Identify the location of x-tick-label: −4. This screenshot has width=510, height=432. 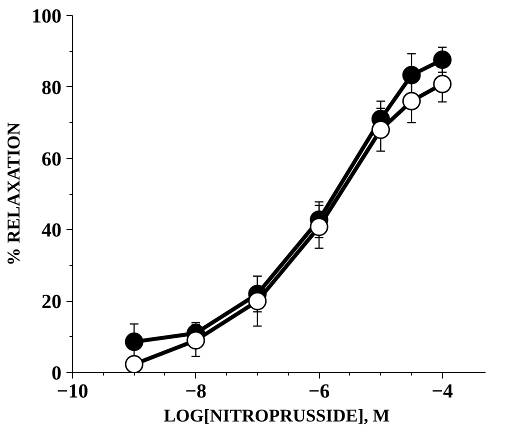
(443, 391).